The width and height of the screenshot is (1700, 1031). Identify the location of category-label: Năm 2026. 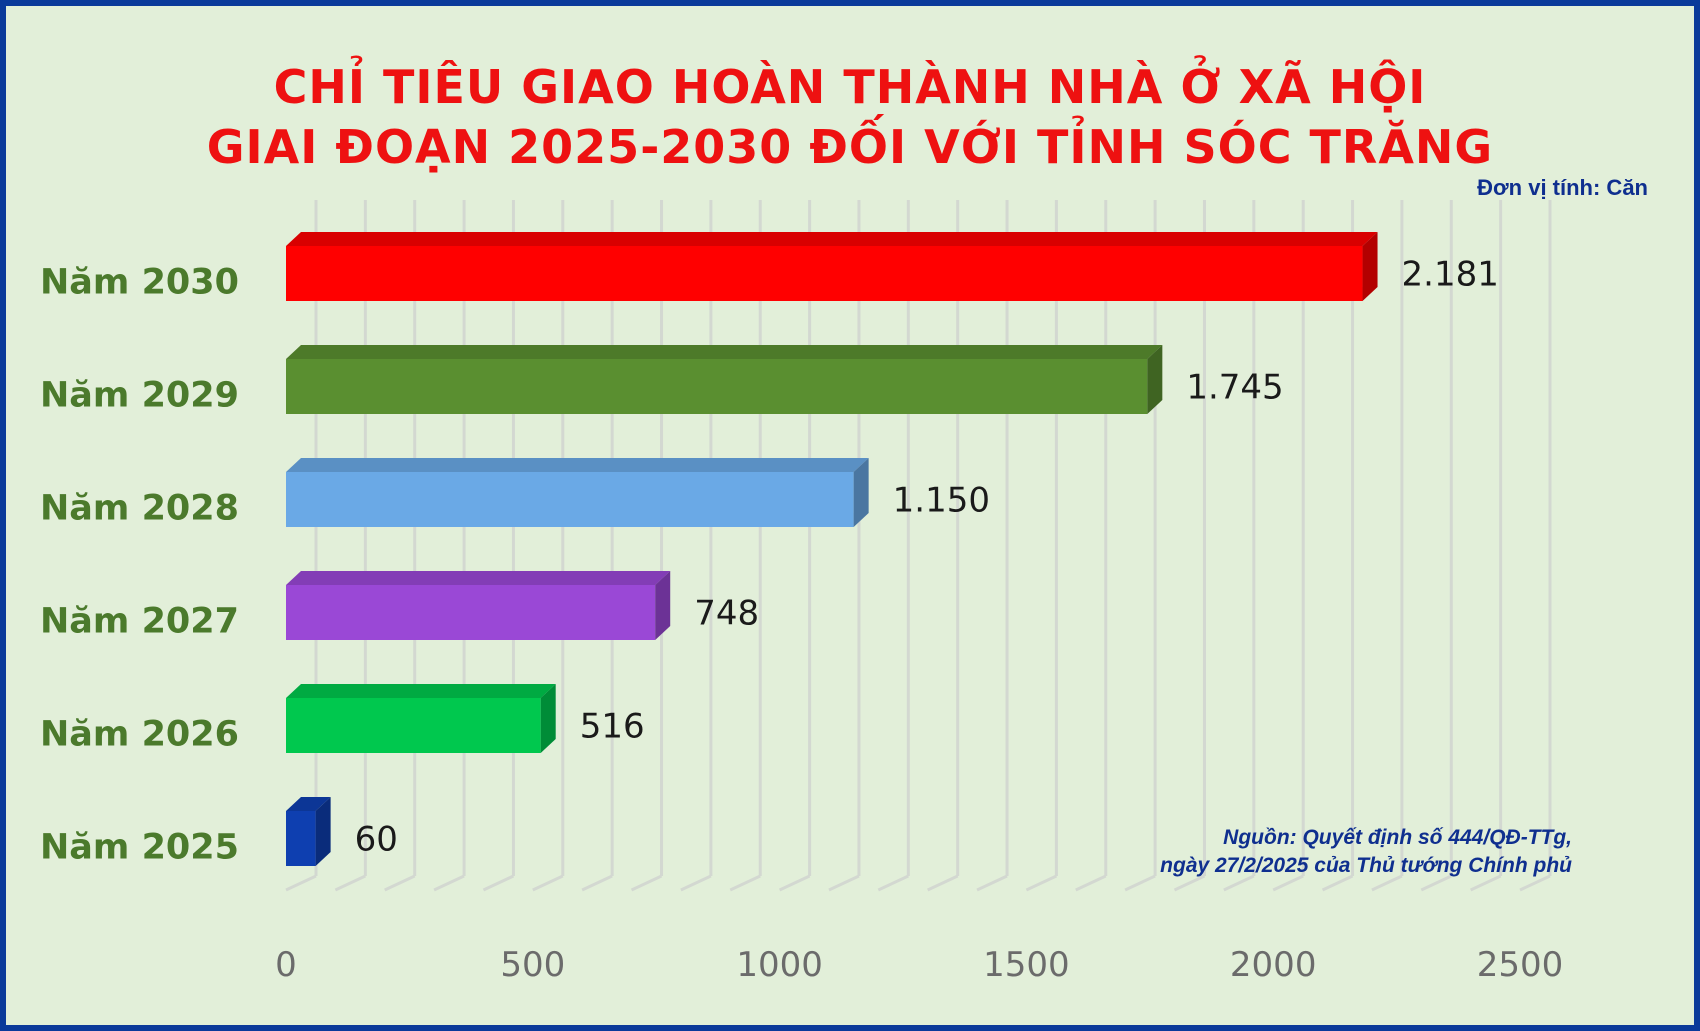
(139, 735).